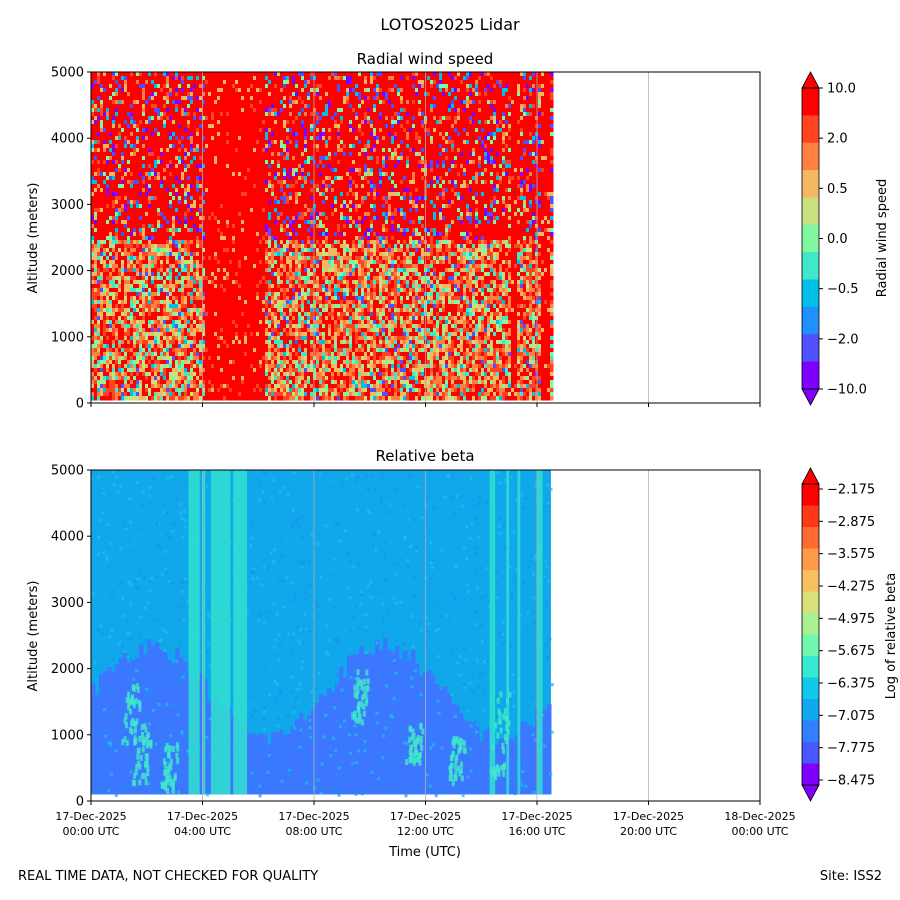 The image size is (900, 900). Describe the element at coordinates (202, 831) in the screenshot. I see `x-tick-time: 04:00 UTC` at that location.